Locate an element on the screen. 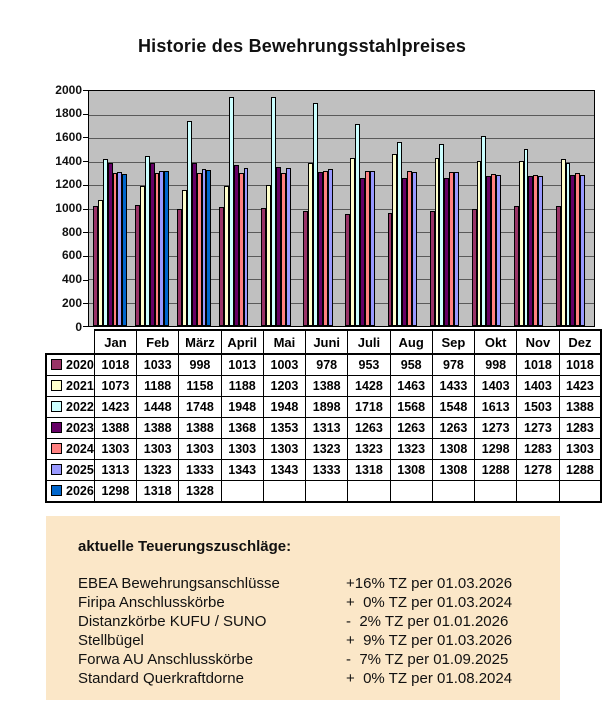  bar-2020-Sep is located at coordinates (432, 268).